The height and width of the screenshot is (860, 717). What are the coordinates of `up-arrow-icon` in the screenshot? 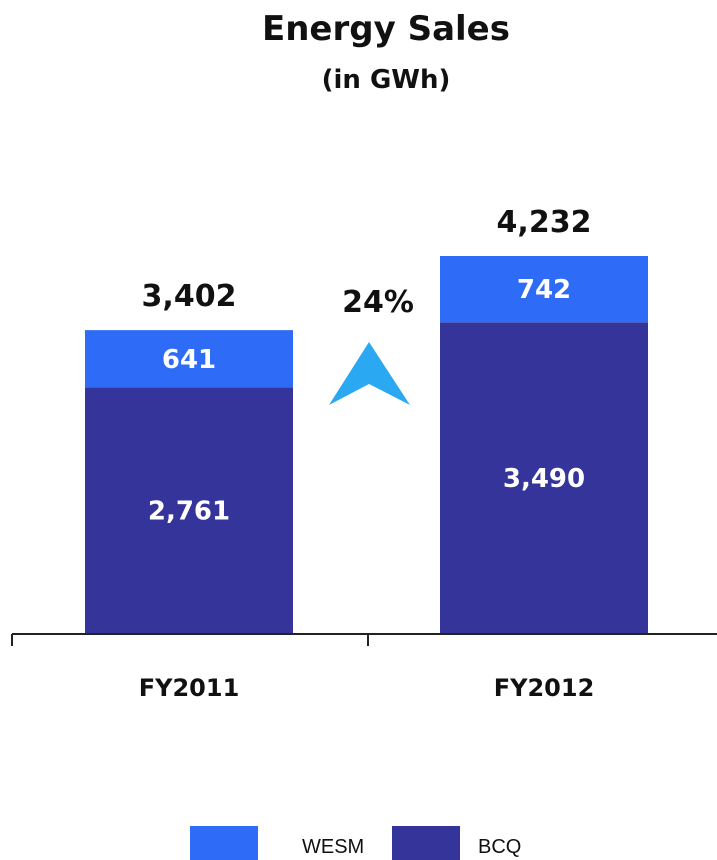 It's located at (369, 373).